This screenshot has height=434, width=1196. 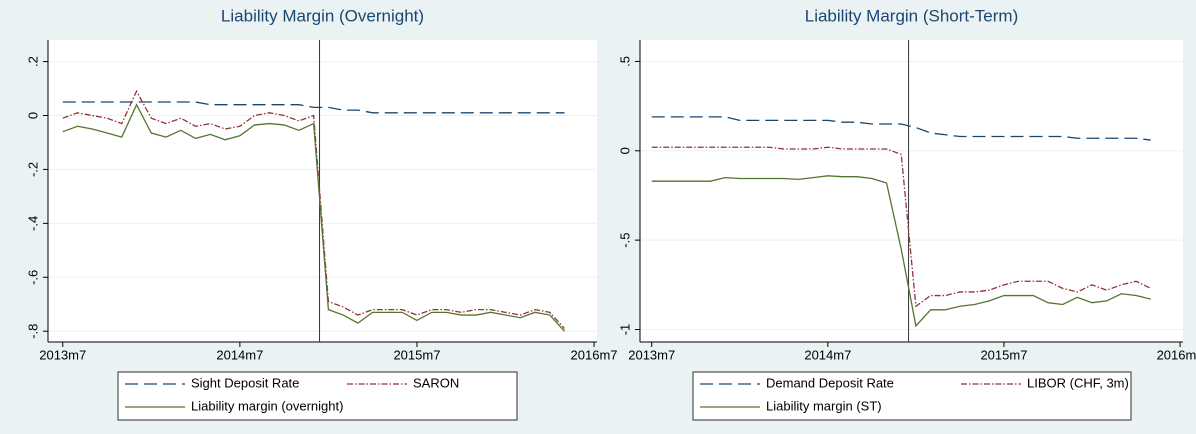 I want to click on legend-label: Liability margin (ST), so click(x=824, y=405).